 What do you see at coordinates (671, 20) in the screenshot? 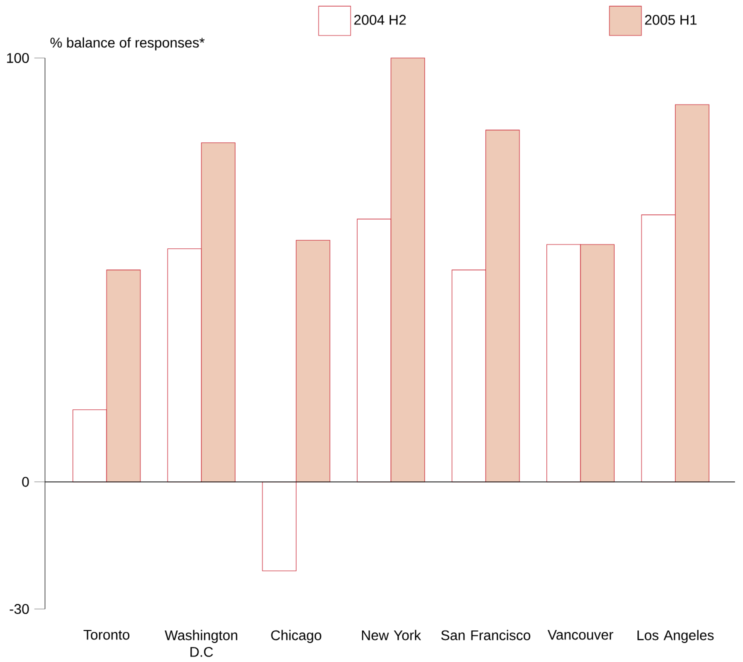
I see `legend-label: 2005 H1` at bounding box center [671, 20].